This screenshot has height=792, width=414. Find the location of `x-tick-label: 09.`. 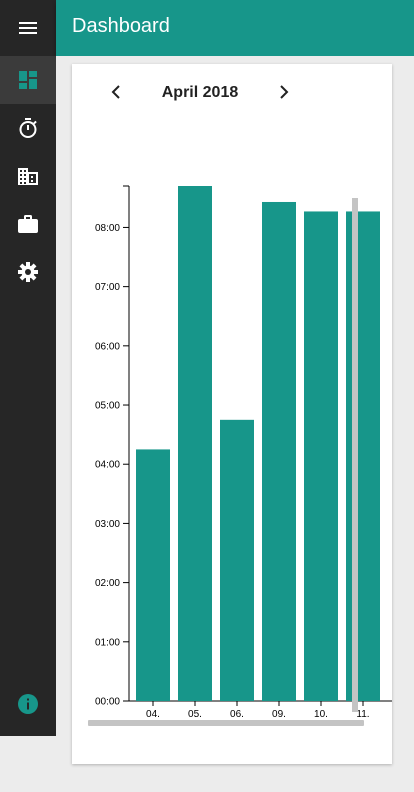

x-tick-label: 09. is located at coordinates (279, 714).